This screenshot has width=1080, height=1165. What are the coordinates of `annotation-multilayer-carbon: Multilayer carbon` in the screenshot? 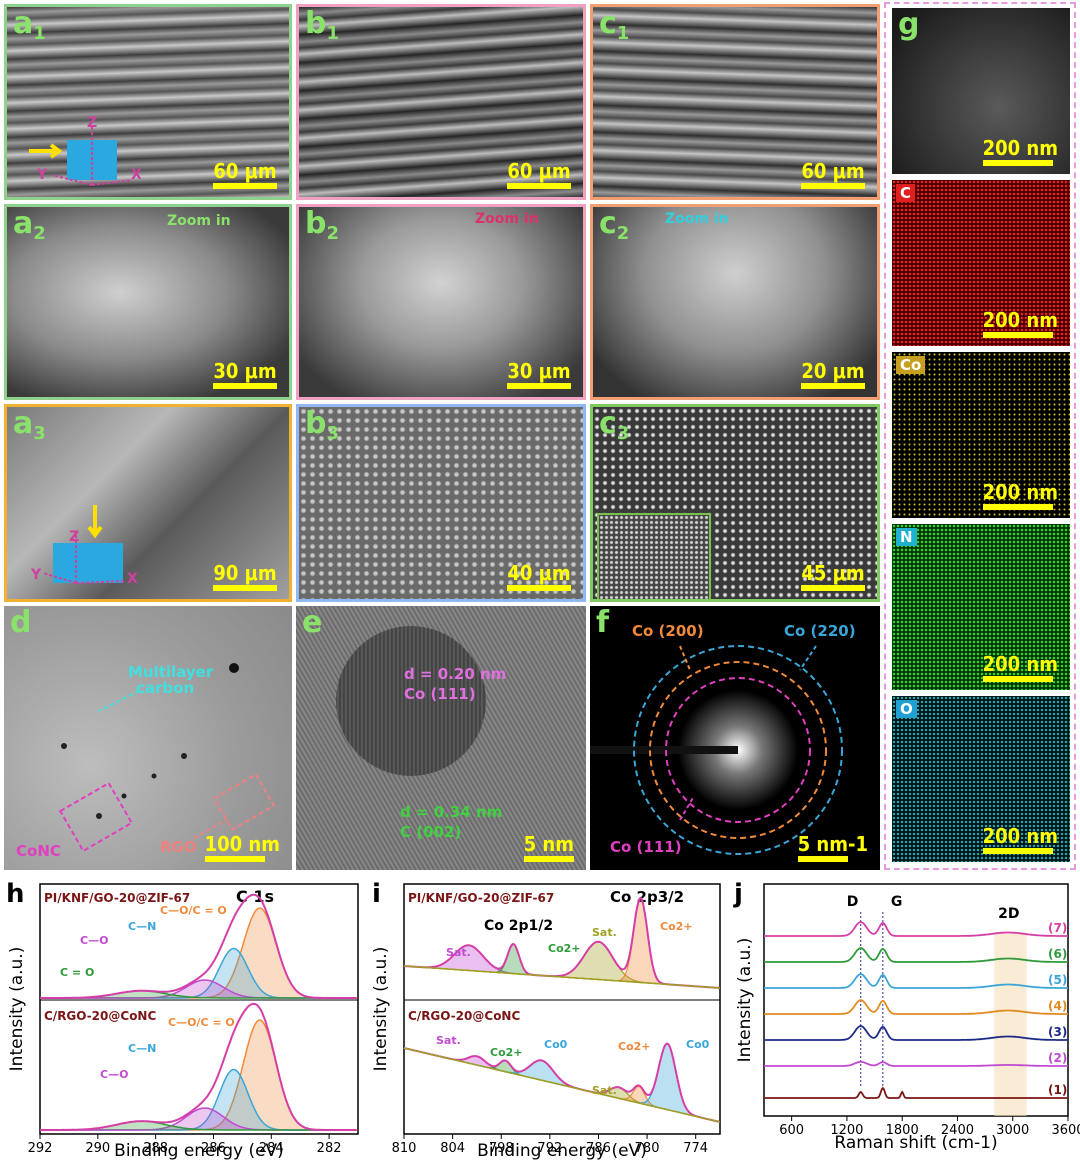 It's located at (171, 680).